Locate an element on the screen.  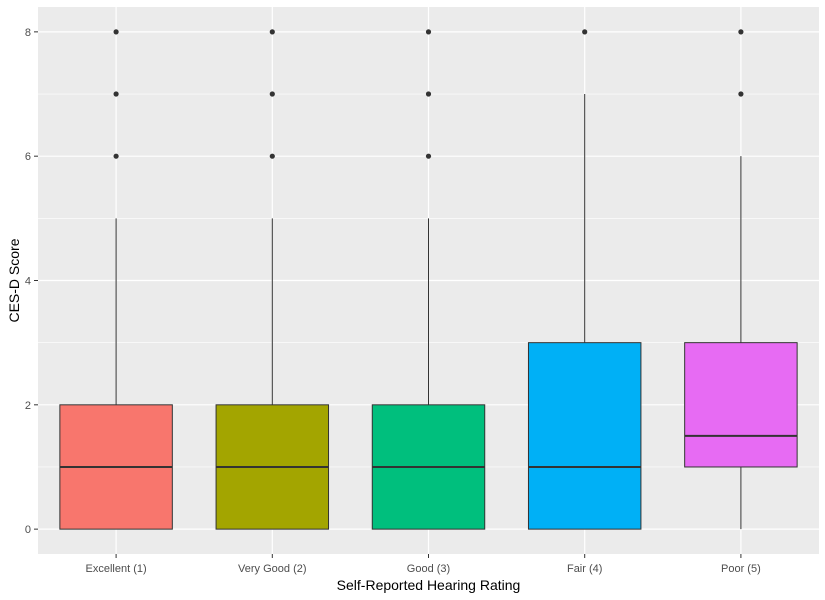
x-tick-label: Excellent (1) is located at coordinates (116, 569).